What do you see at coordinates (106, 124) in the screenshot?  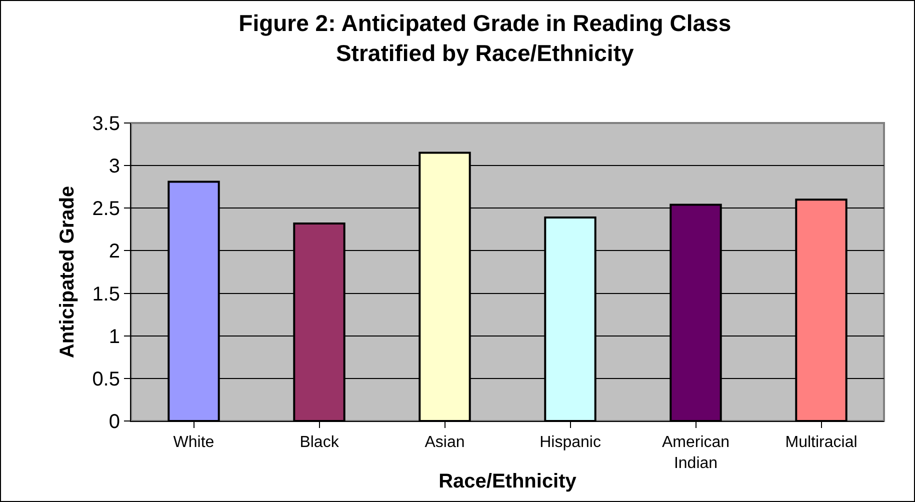 I see `y-tick-label: 3.5` at bounding box center [106, 124].